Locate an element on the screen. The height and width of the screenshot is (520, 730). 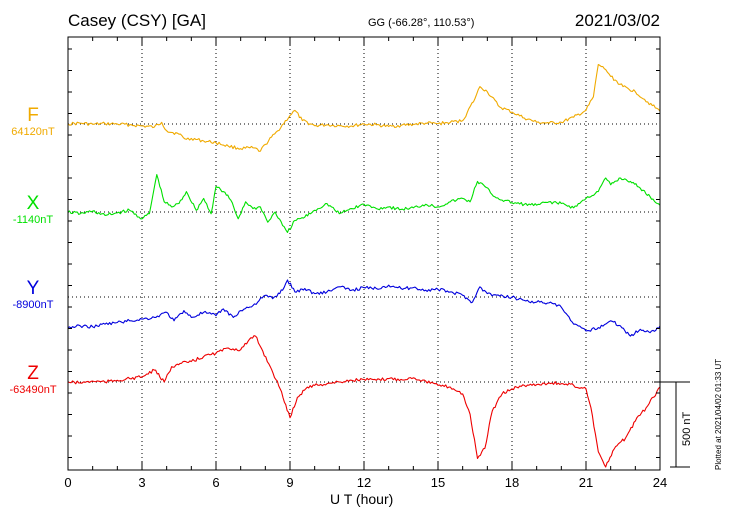
x-tick-label: 12 is located at coordinates (364, 482).